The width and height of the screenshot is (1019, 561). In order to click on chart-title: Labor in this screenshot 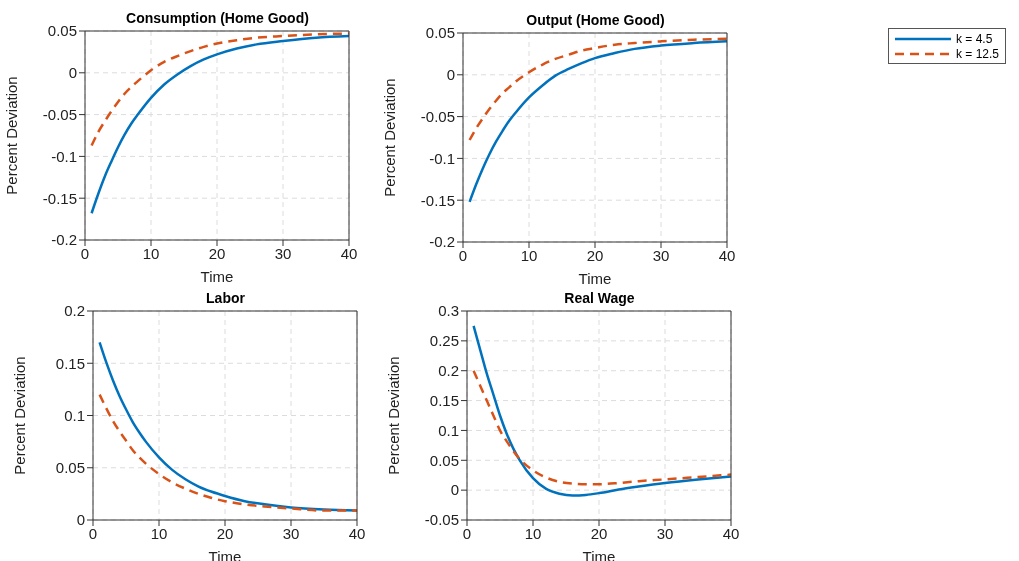, I will do `click(225, 298)`.